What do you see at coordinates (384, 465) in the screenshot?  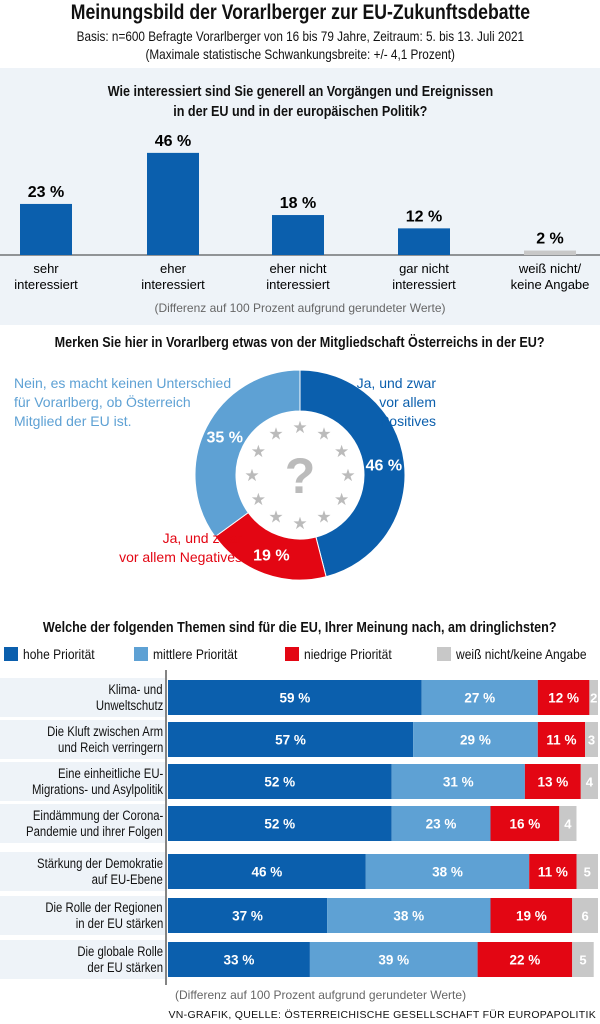 I see `slice-value: 46 %` at bounding box center [384, 465].